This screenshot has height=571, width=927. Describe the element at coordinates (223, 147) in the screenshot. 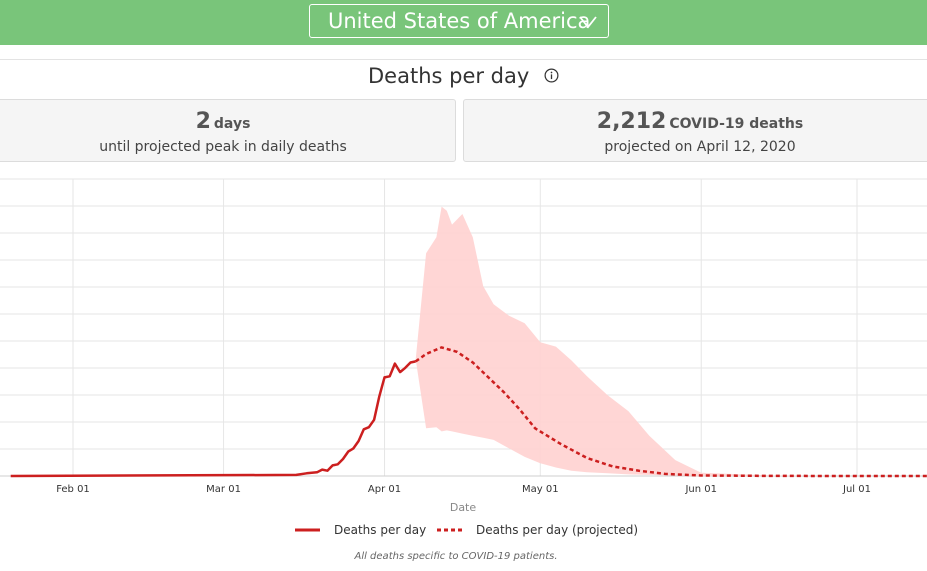

I see `days-to-peak-caption: until projected peak in daily deaths` at that location.